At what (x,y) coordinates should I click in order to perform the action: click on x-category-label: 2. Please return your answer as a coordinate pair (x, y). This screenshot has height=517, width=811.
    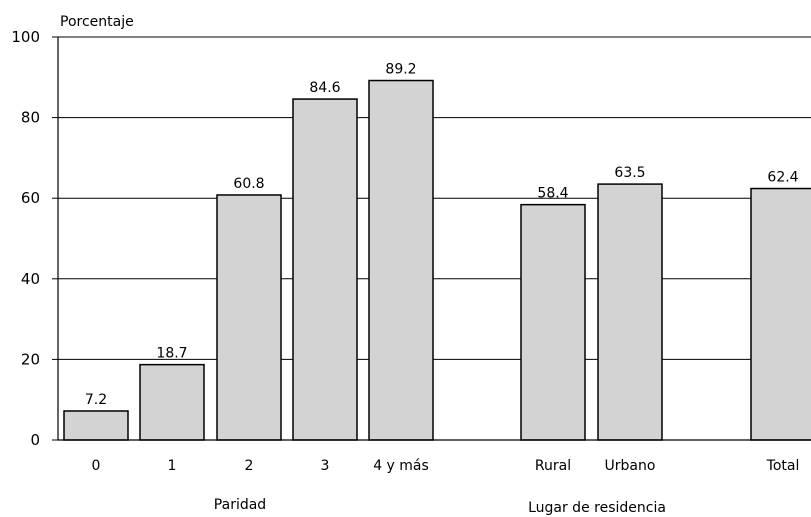
    Looking at the image, I should click on (249, 466).